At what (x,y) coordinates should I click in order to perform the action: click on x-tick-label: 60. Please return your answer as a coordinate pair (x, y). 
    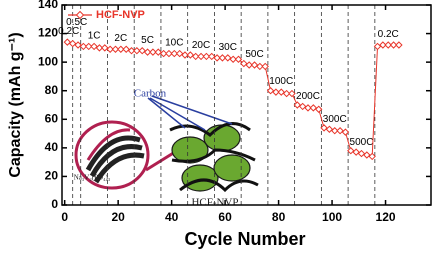
    Looking at the image, I should click on (225, 217).